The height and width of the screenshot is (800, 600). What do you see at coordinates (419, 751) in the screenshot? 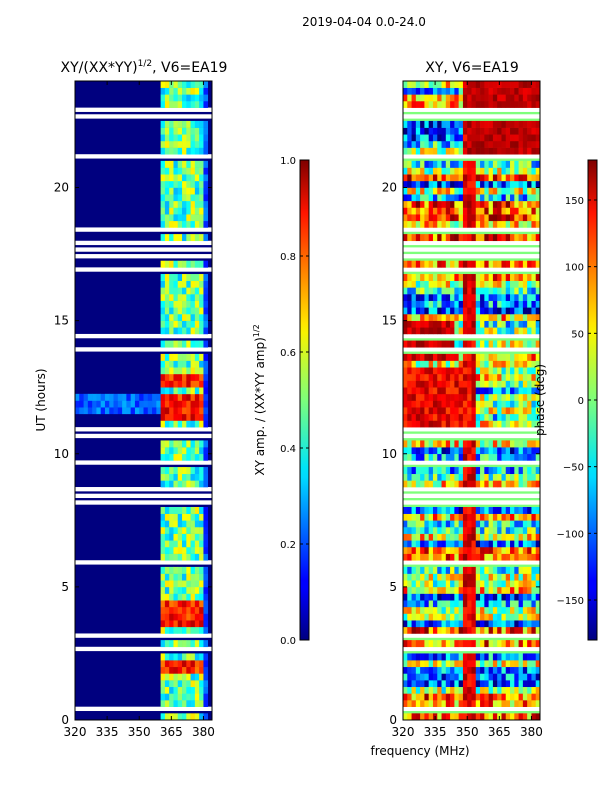
I see `shared-xlabel: frequency (MHz)` at bounding box center [419, 751].